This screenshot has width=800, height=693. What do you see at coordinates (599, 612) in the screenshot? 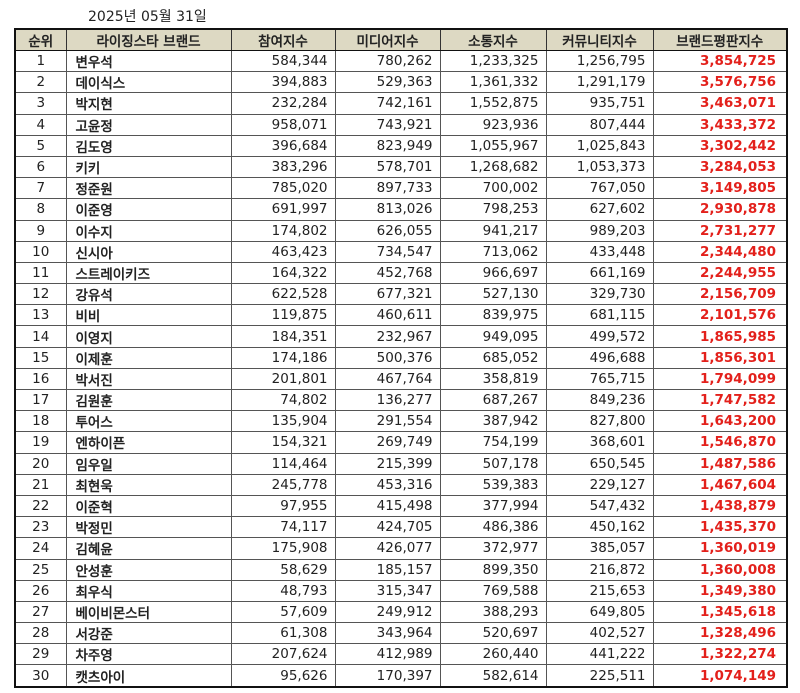
I see `community-index-cell: 649,805` at bounding box center [599, 612].